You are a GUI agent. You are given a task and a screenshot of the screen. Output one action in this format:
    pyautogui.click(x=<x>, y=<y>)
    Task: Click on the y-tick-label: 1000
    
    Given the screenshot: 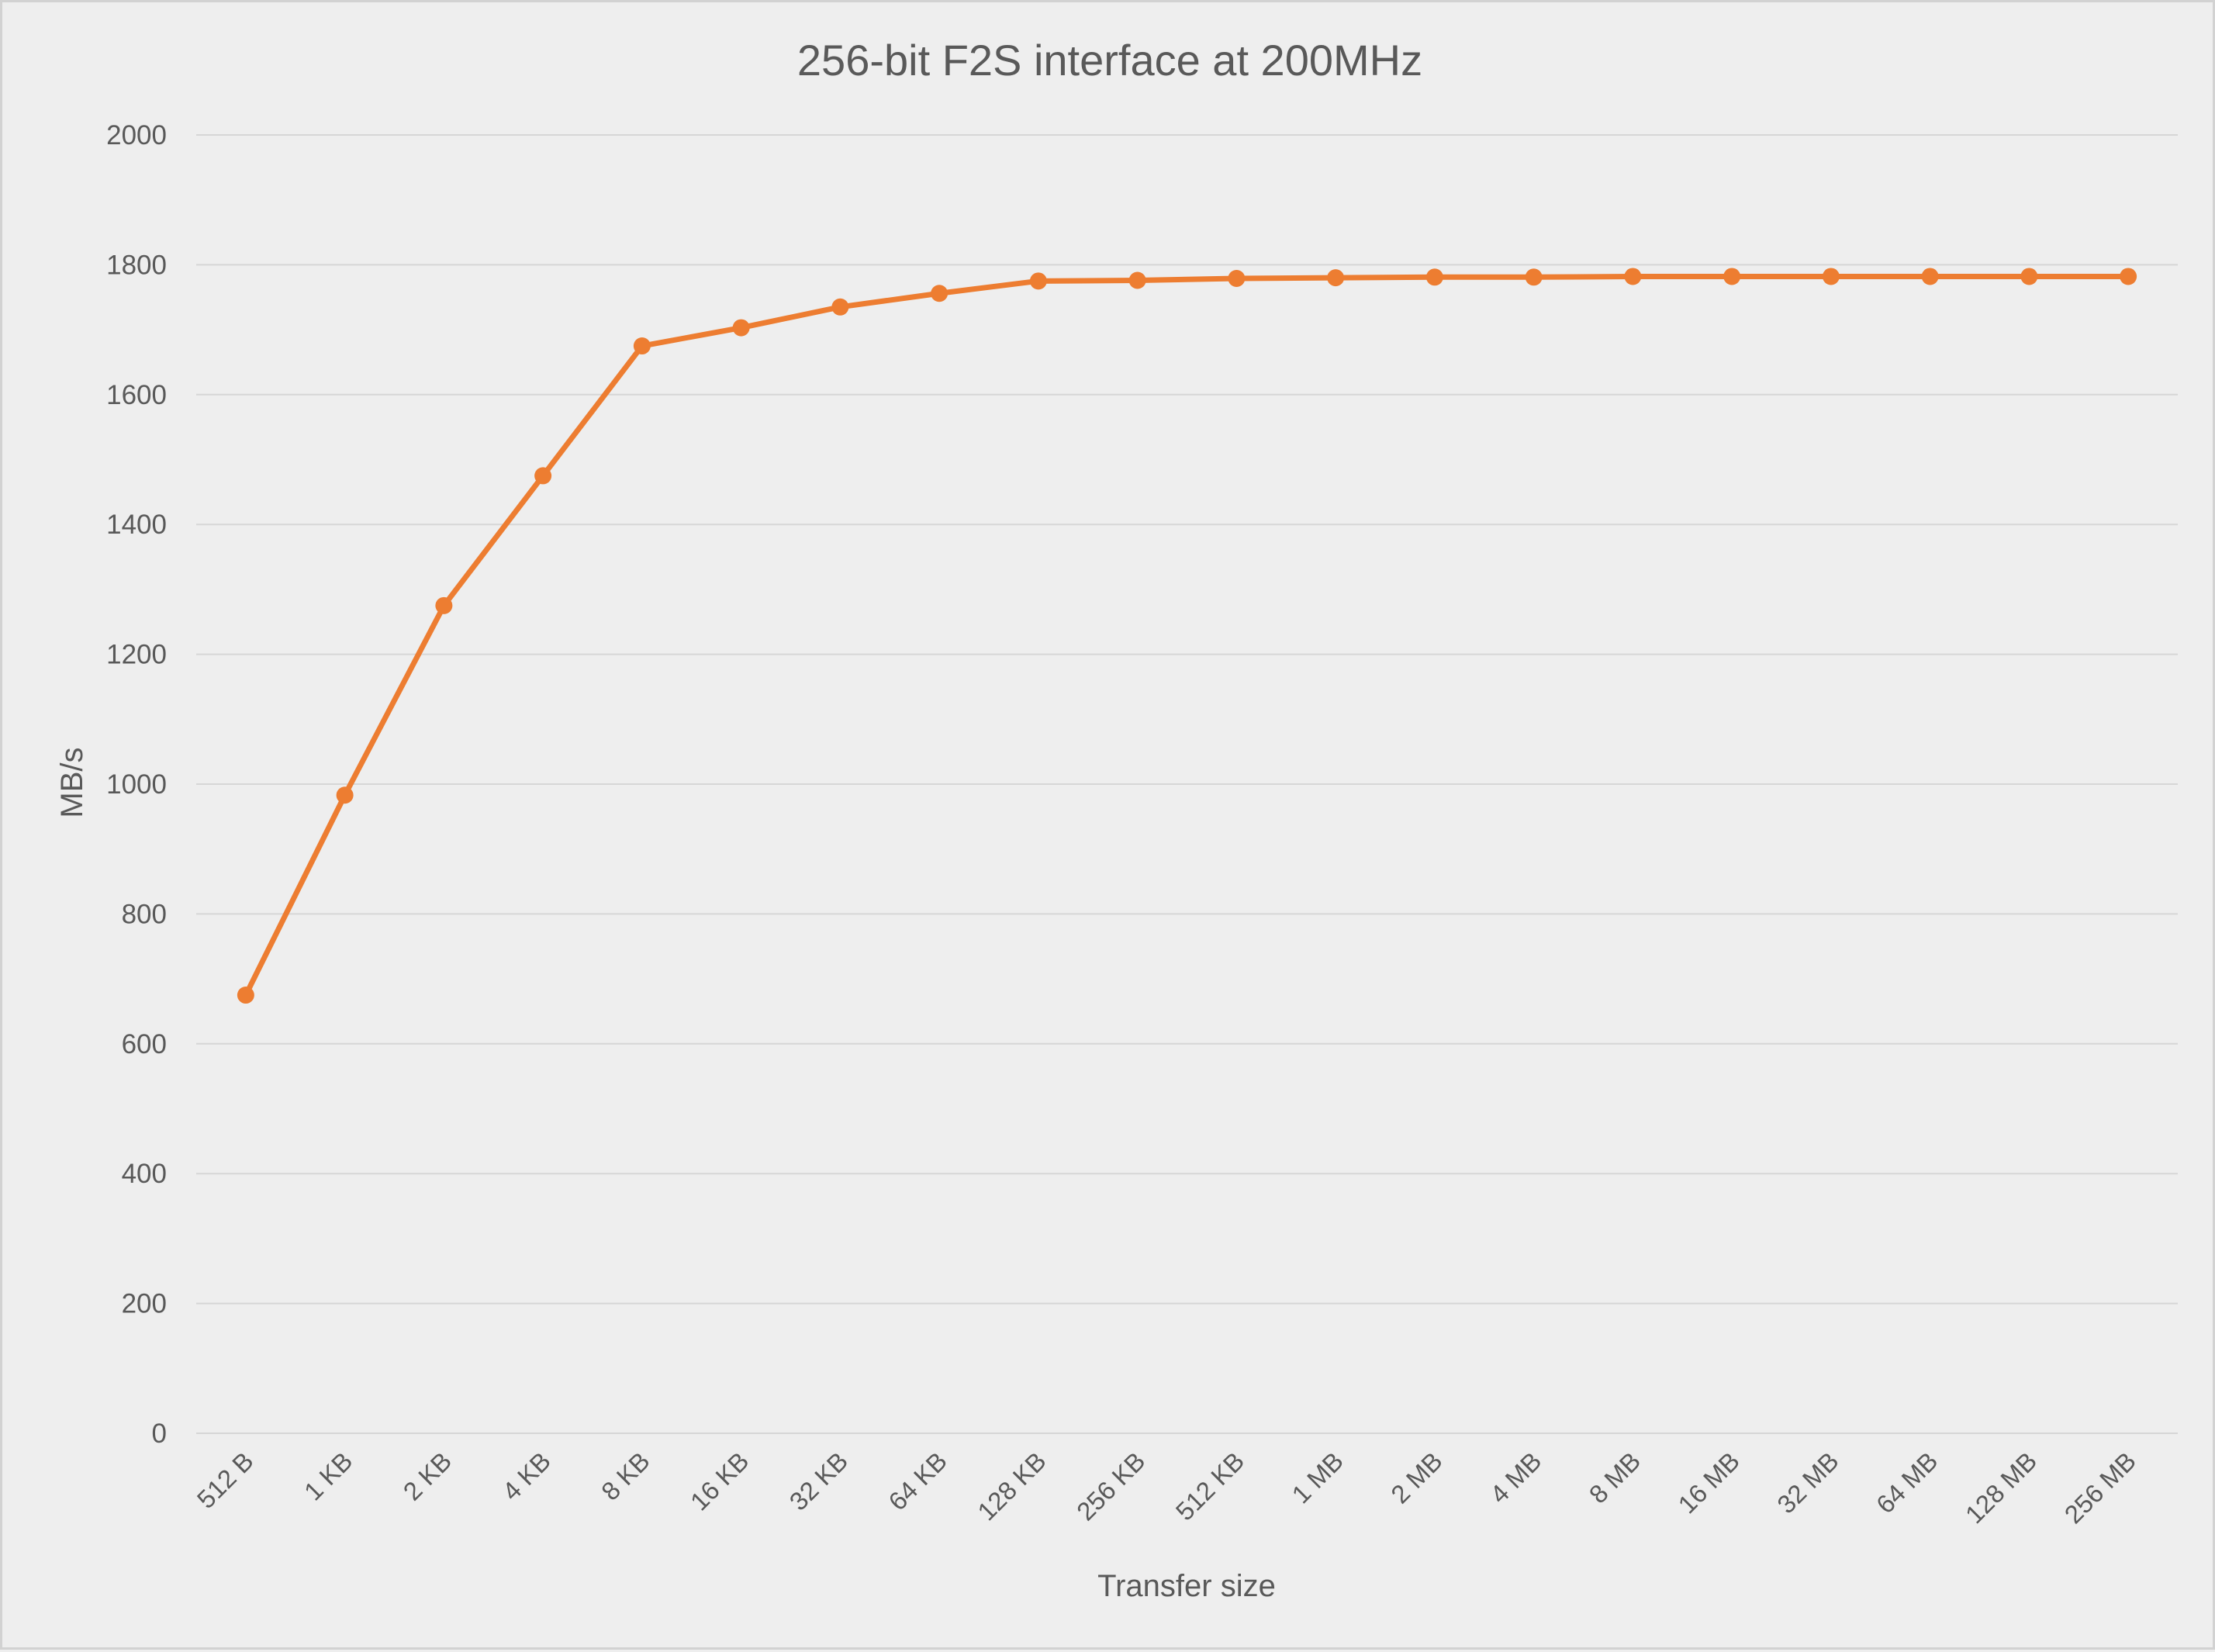 What is the action you would take?
    pyautogui.click(x=136, y=784)
    